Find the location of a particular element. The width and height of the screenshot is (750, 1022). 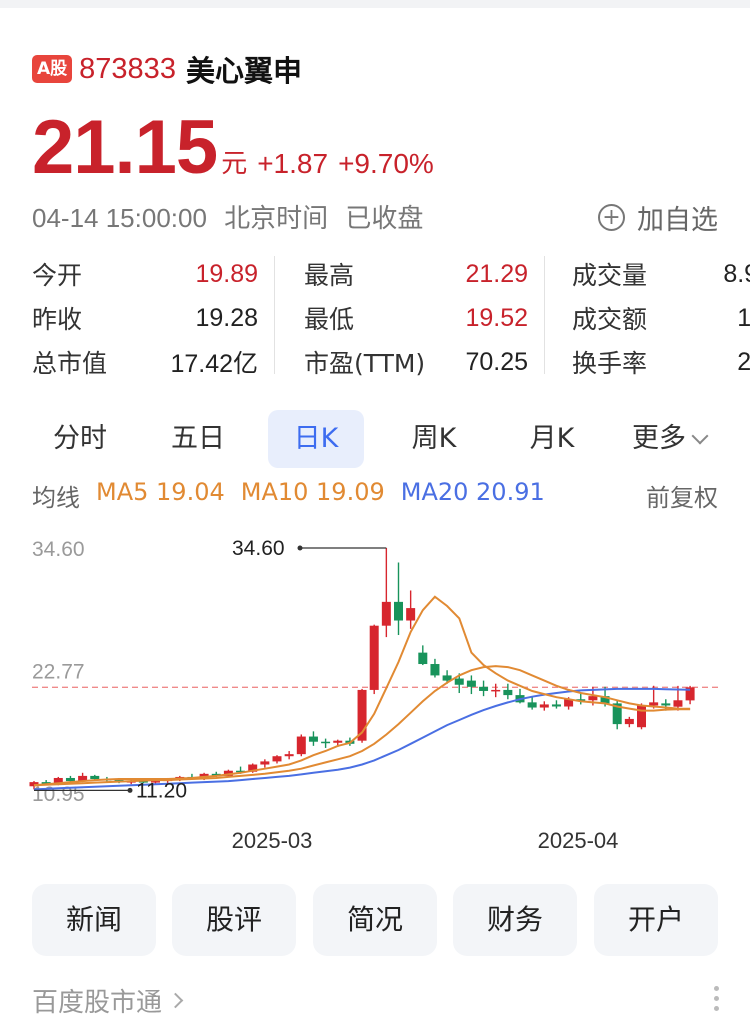

high-annotation-dot is located at coordinates (300, 548).